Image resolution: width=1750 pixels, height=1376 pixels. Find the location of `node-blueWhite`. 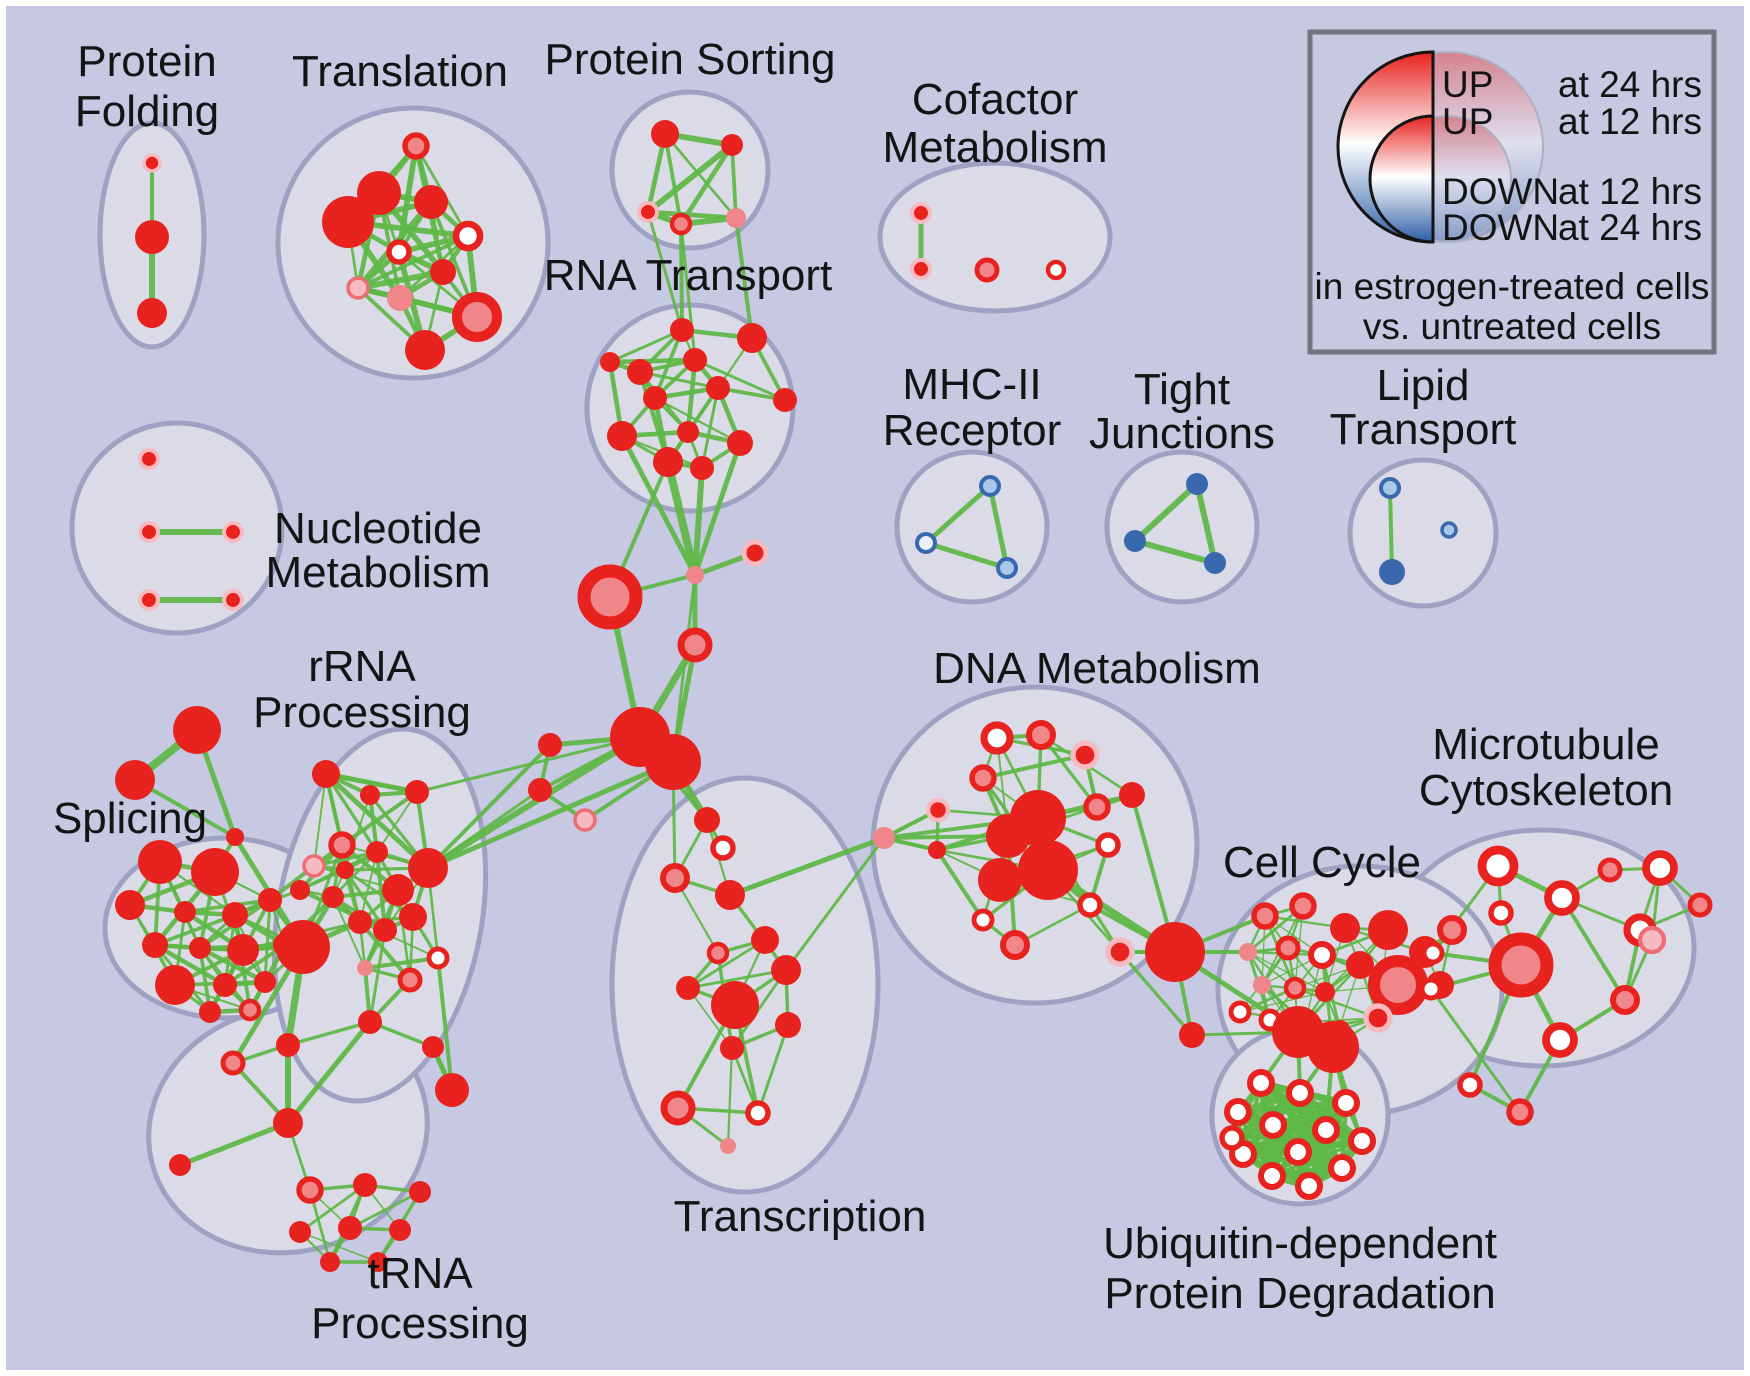

node-blueWhite is located at coordinates (926, 543).